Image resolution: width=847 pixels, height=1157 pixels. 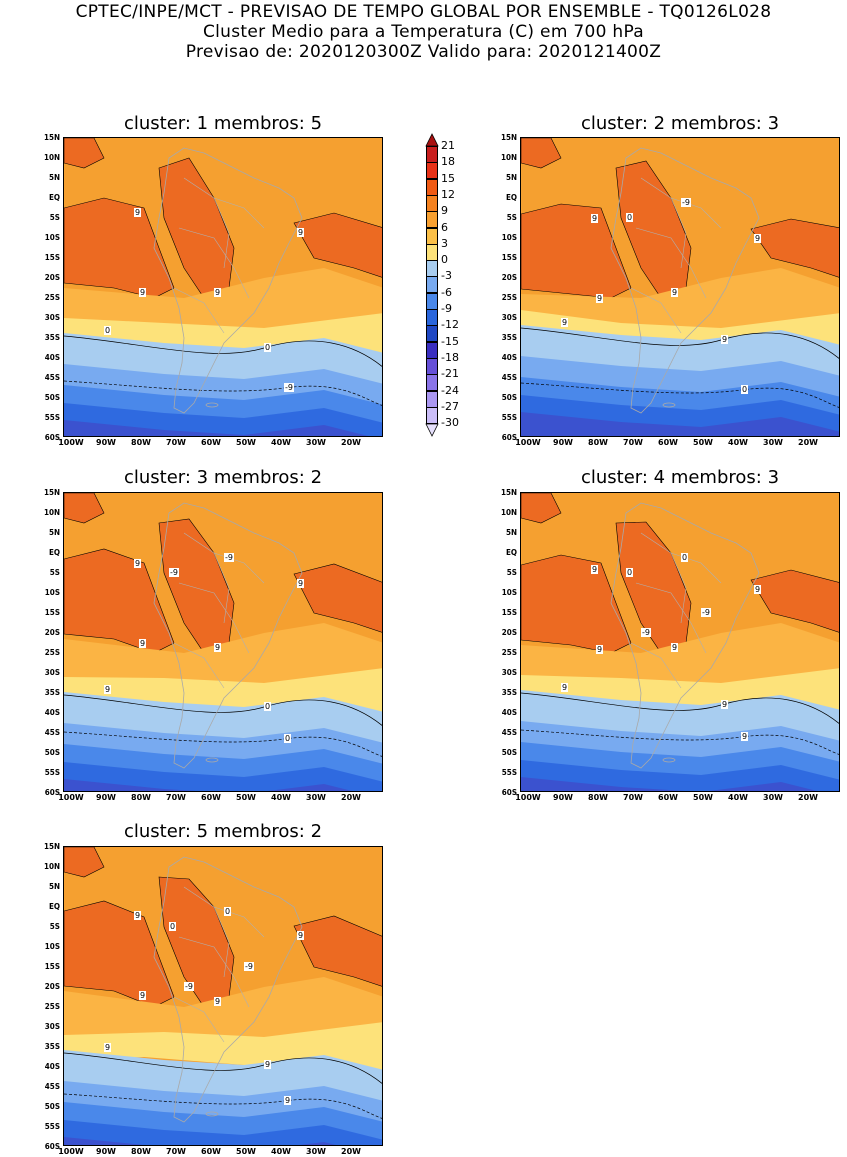 What do you see at coordinates (52, 986) in the screenshot?
I see `latitude-label: 20S` at bounding box center [52, 986].